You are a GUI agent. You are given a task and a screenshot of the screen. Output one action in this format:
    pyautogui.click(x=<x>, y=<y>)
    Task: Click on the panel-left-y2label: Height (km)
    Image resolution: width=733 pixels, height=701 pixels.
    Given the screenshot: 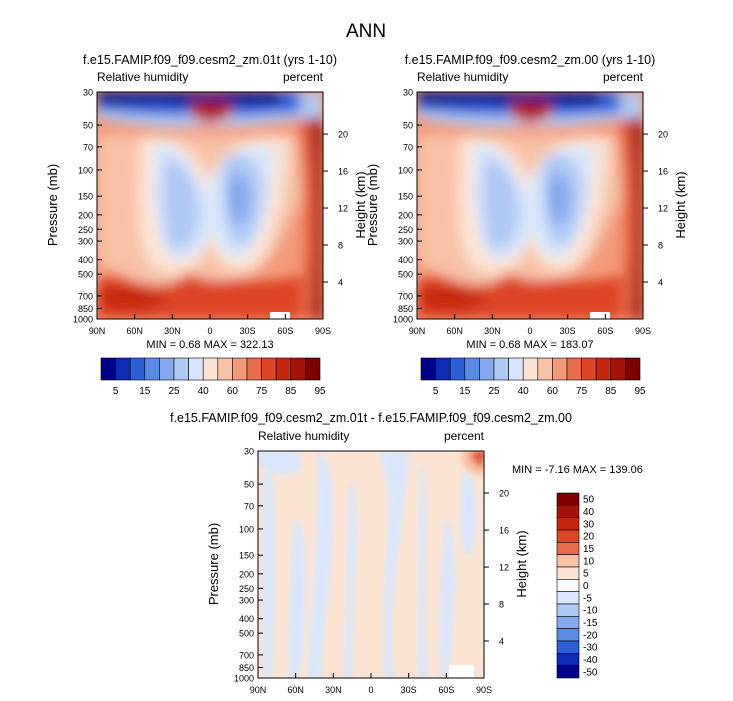 What is the action you would take?
    pyautogui.click(x=360, y=204)
    